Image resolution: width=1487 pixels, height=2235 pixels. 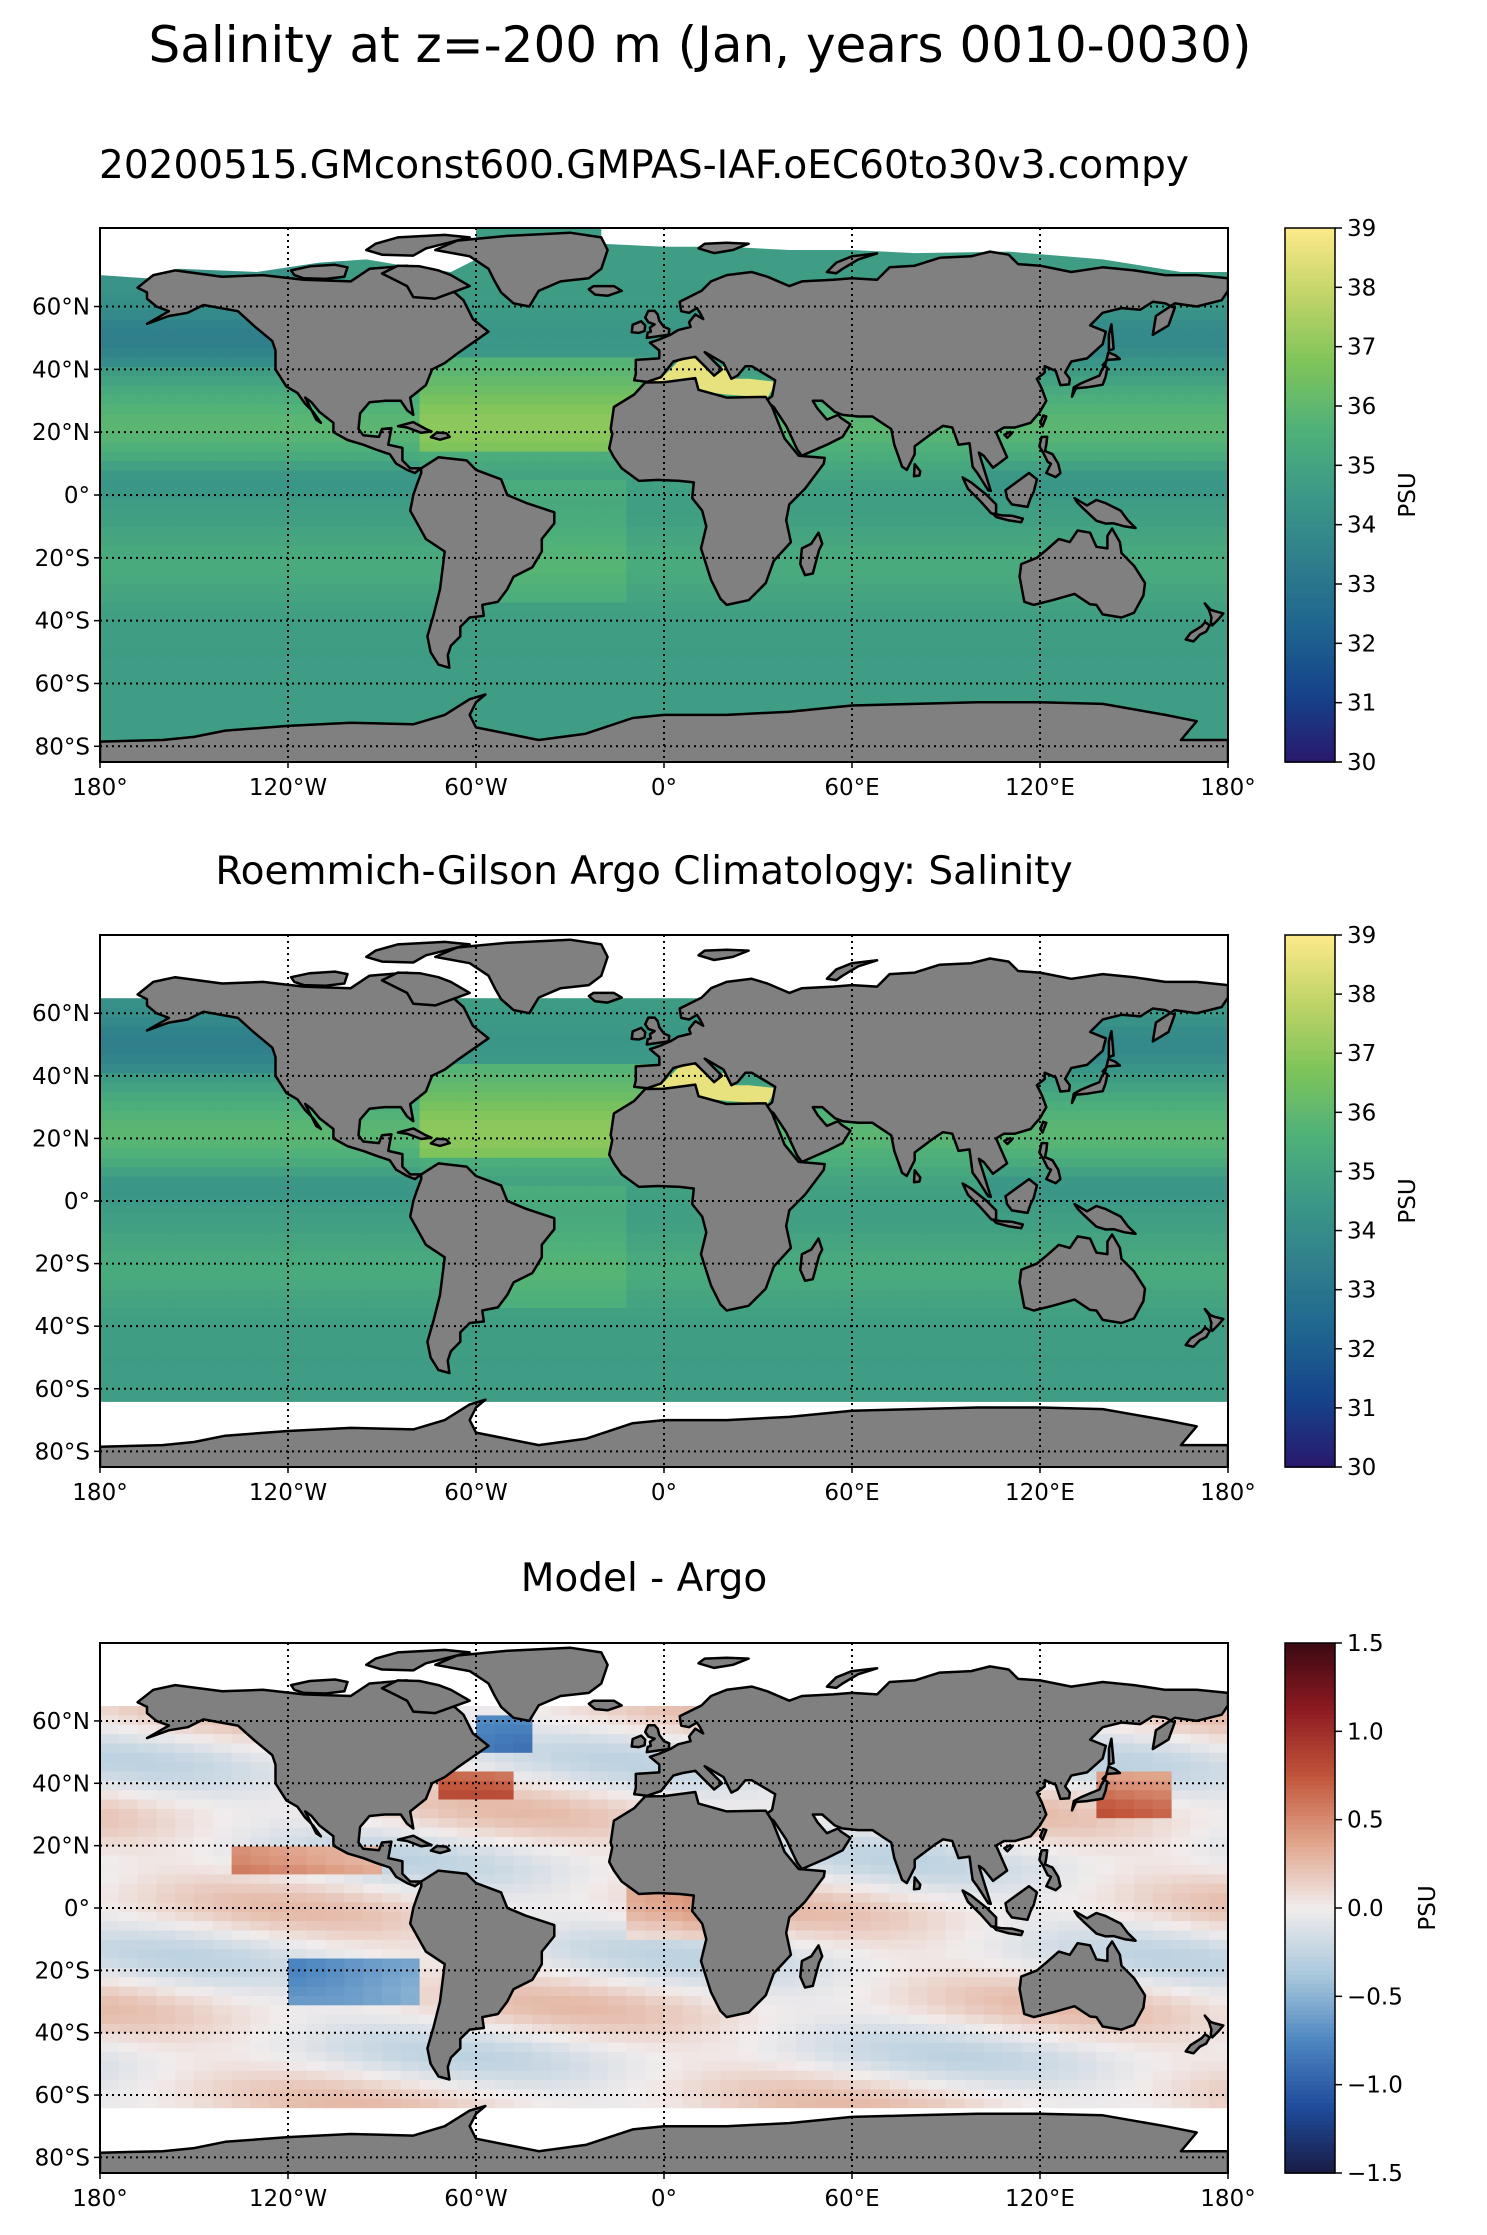 What do you see at coordinates (1361, 407) in the screenshot?
I see `colorbar-tick-label: 36` at bounding box center [1361, 407].